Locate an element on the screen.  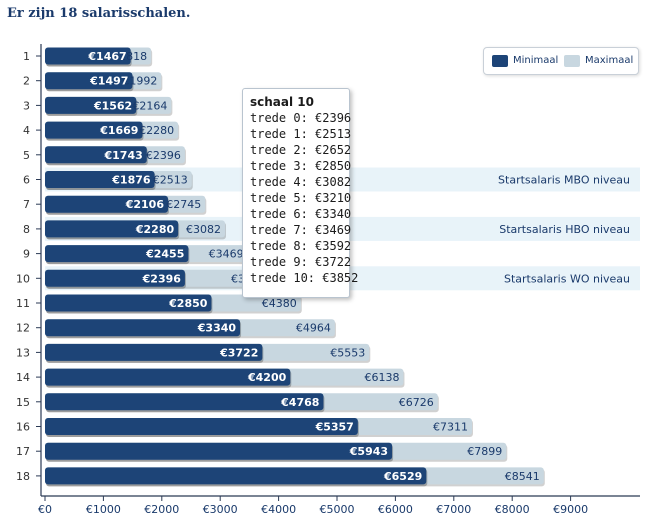
min-value-label: €1562 is located at coordinates (112, 105).